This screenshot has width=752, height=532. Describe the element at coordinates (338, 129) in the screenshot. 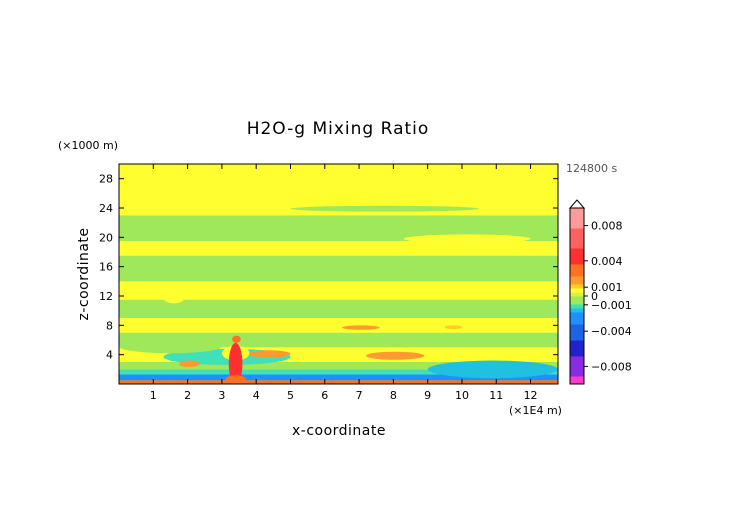

I see `chart-title: H2O-g Mixing Ratio` at that location.